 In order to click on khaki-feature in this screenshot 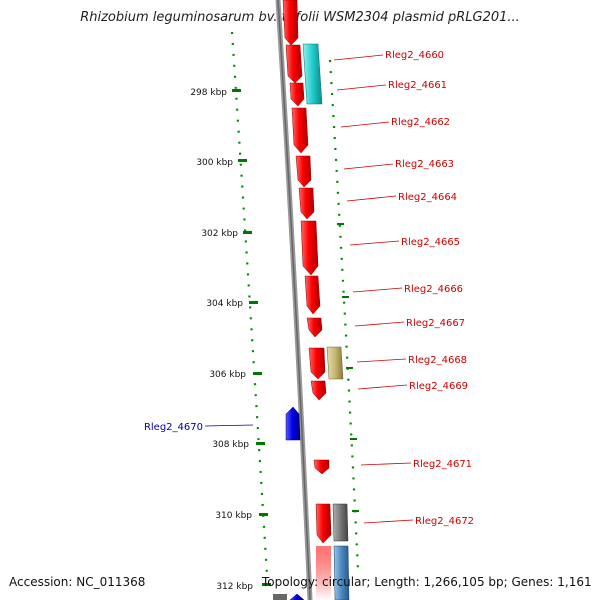, I will do `click(335, 363)`.